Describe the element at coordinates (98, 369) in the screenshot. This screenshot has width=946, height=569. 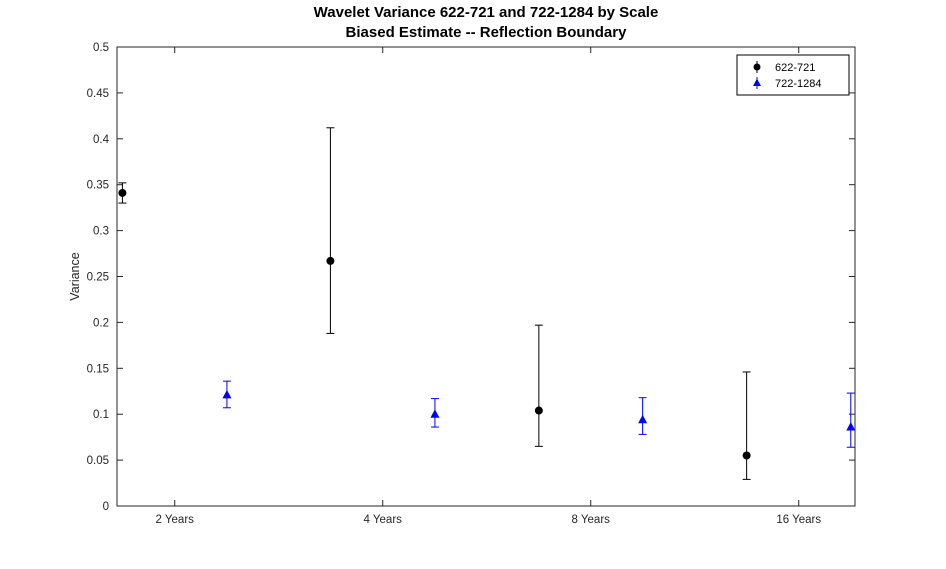
I see `y-tick-label: 0.15` at that location.